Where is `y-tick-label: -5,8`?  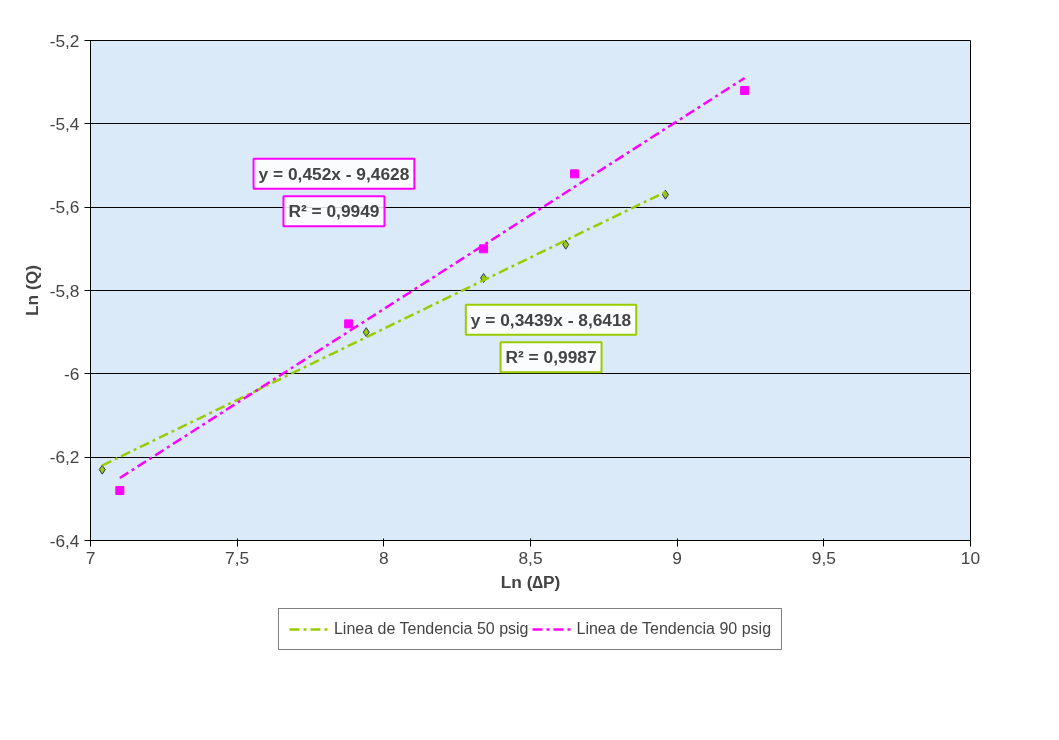
y-tick-label: -5,8 is located at coordinates (64, 290).